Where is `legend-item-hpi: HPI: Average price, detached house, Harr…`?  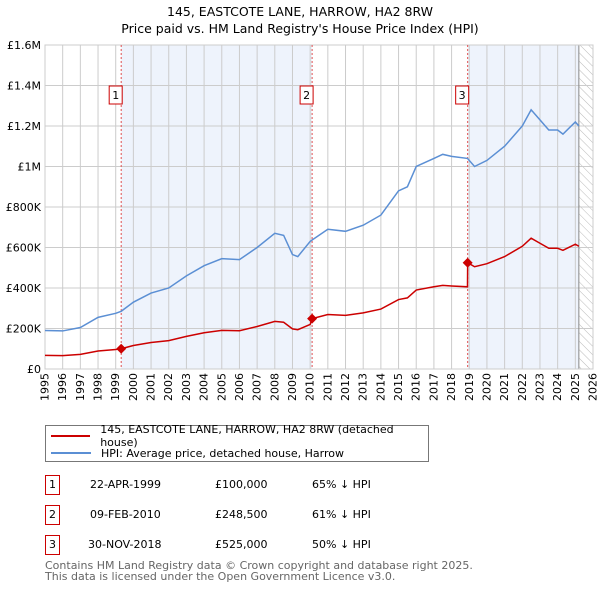
legend-item-hpi: HPI: Average price, detached house, Harr… is located at coordinates (197, 453).